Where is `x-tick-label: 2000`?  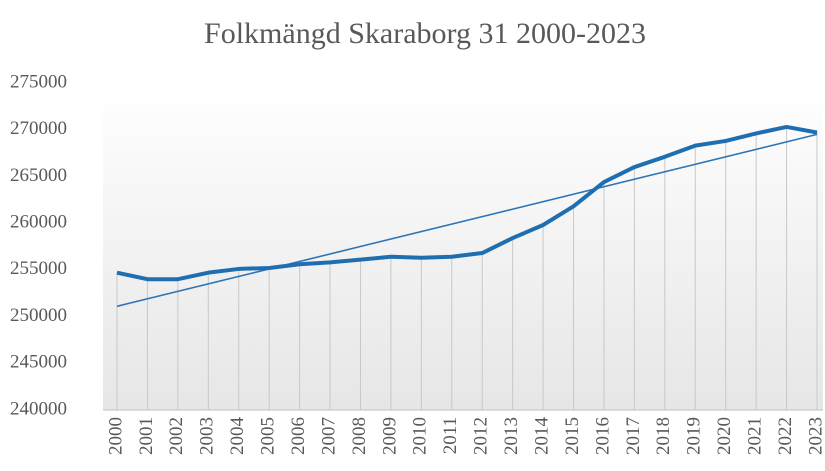
x-tick-label: 2000 is located at coordinates (115, 436).